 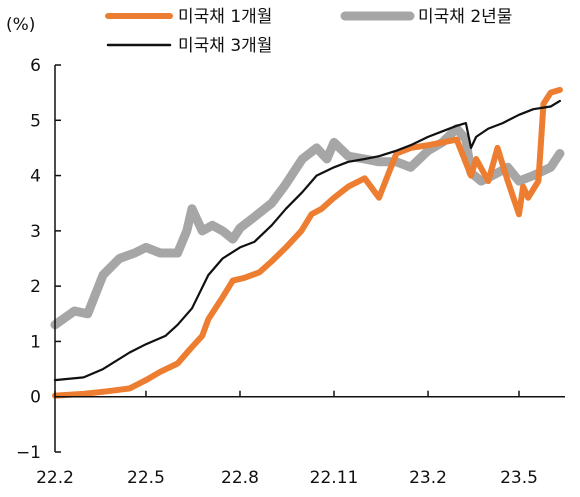 What do you see at coordinates (35, 398) in the screenshot?
I see `y-tick-label: 0` at bounding box center [35, 398].